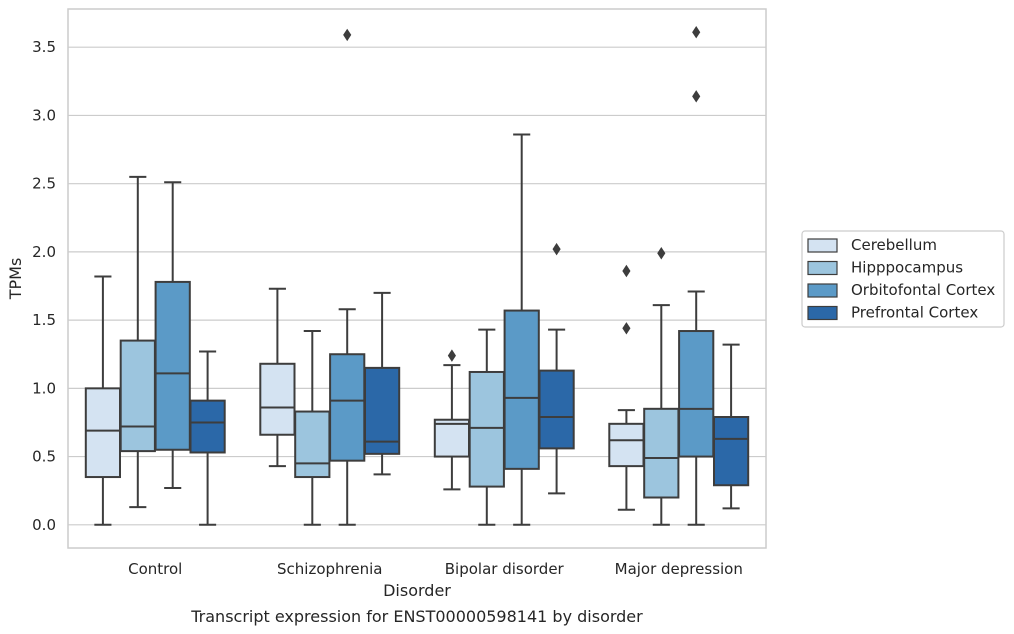  I want to click on legend-frame, so click(903, 279).